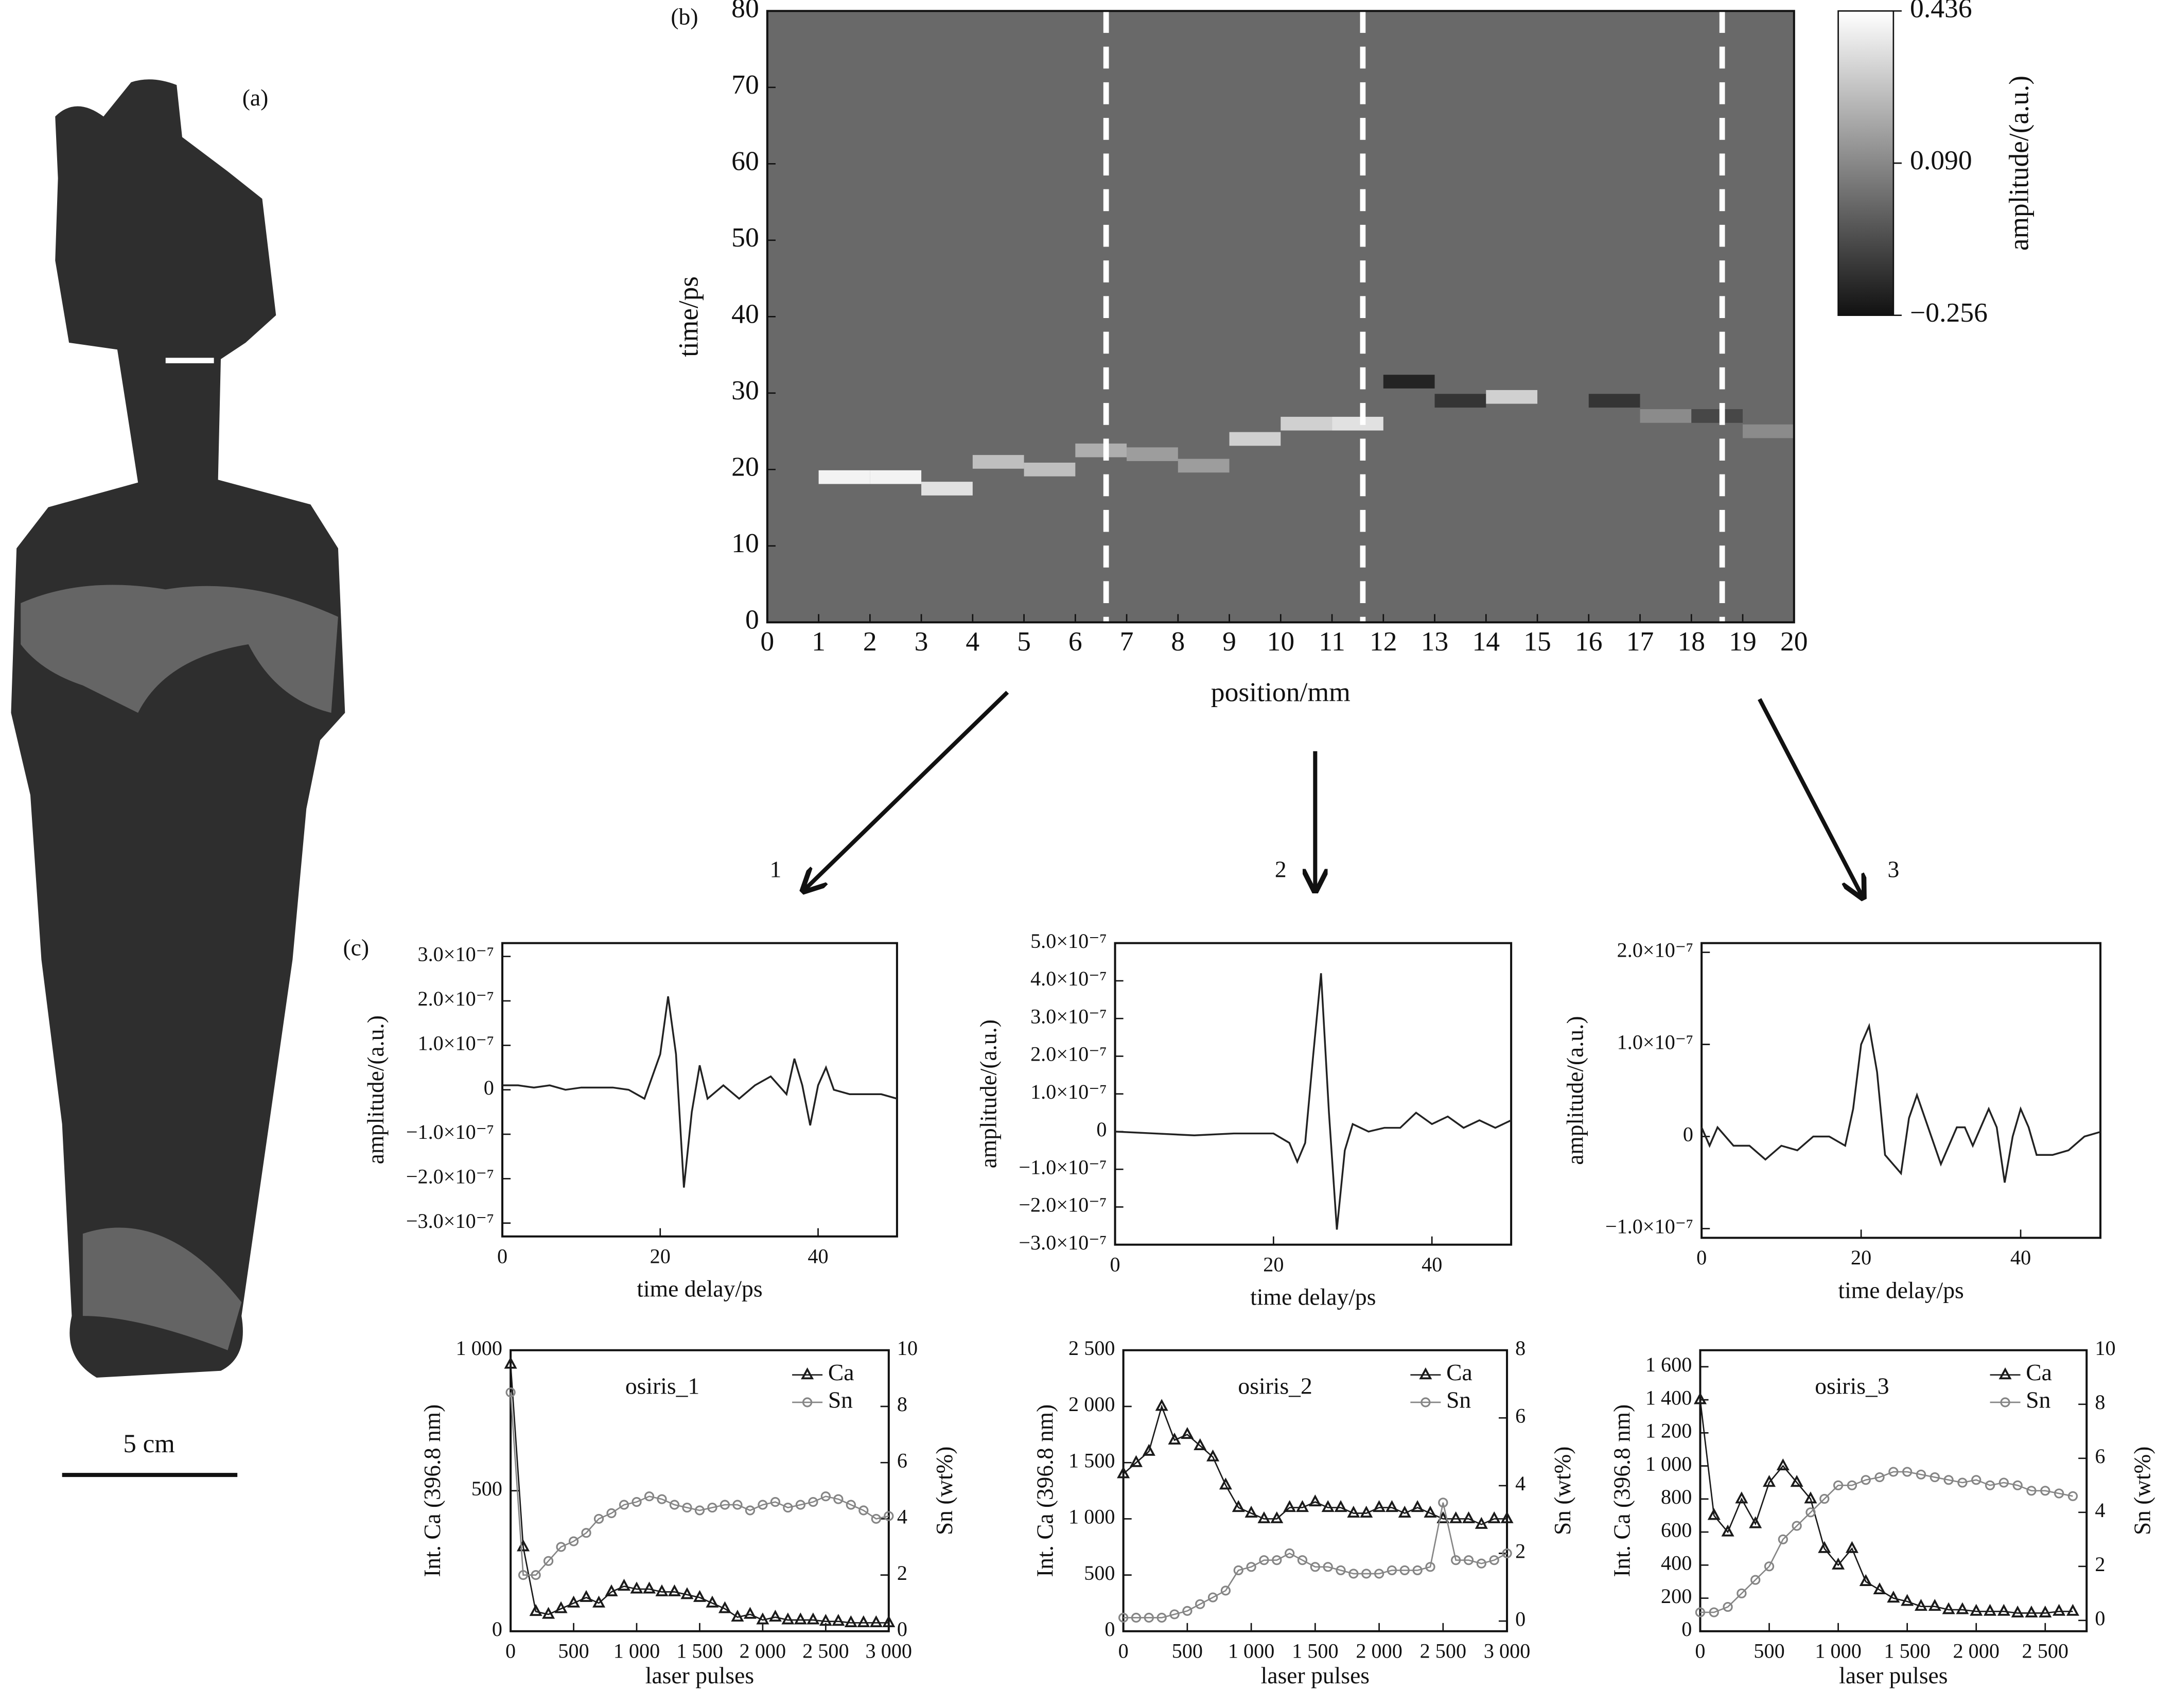  What do you see at coordinates (1127, 642) in the screenshot?
I see `x-tick-label: 7` at bounding box center [1127, 642].